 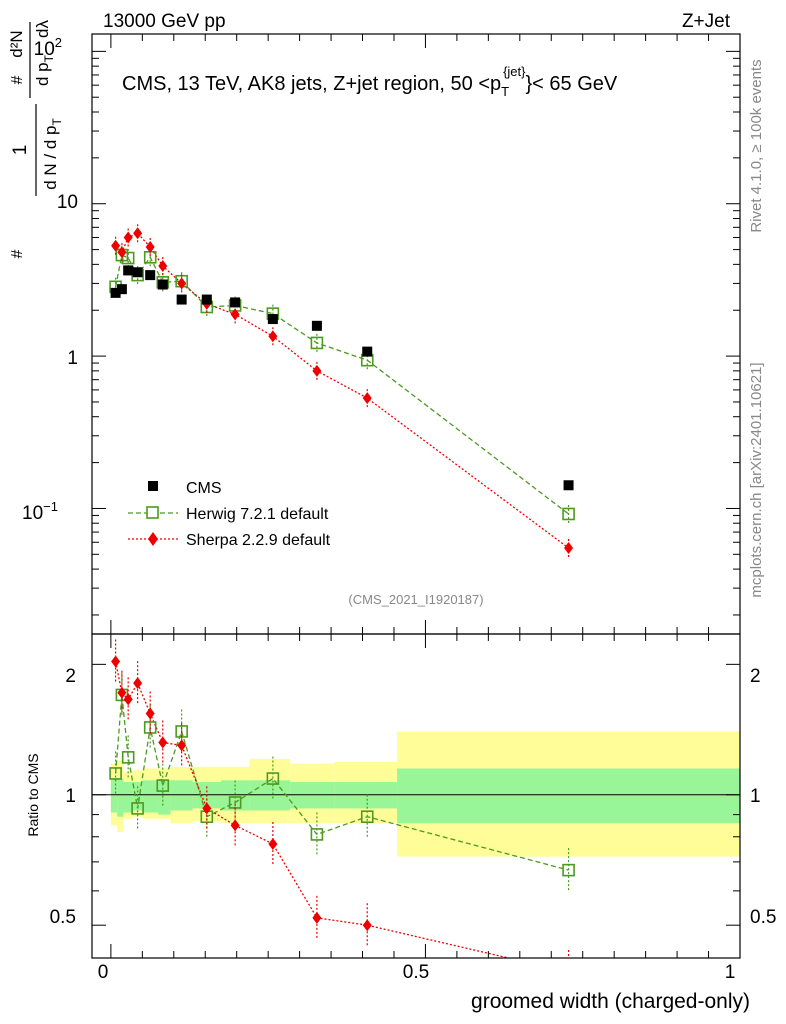 What do you see at coordinates (763, 917) in the screenshot?
I see `ratio-ytick-05-right: 0.5` at bounding box center [763, 917].